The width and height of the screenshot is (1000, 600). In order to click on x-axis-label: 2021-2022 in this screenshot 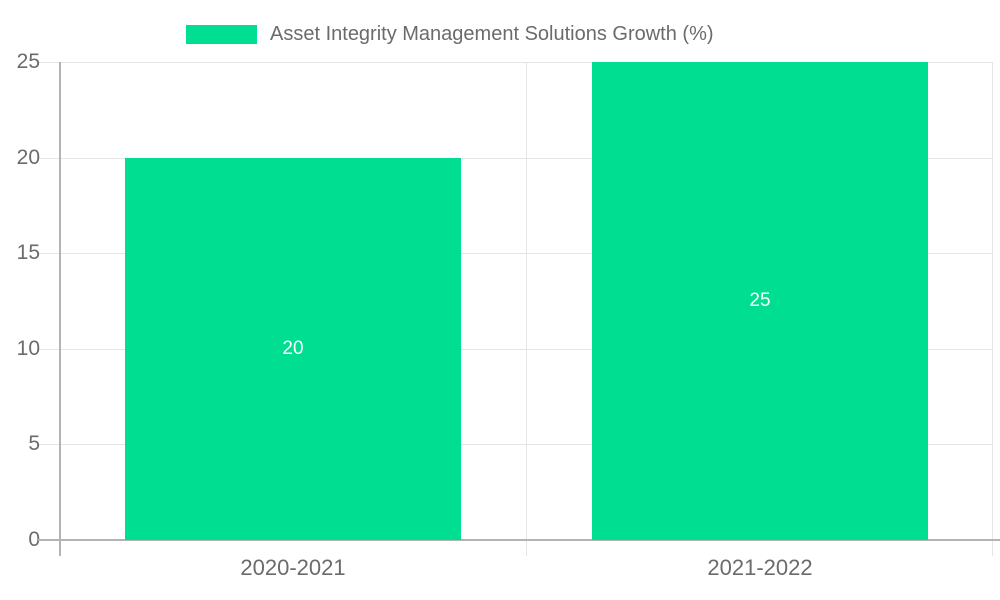, I will do `click(760, 567)`.